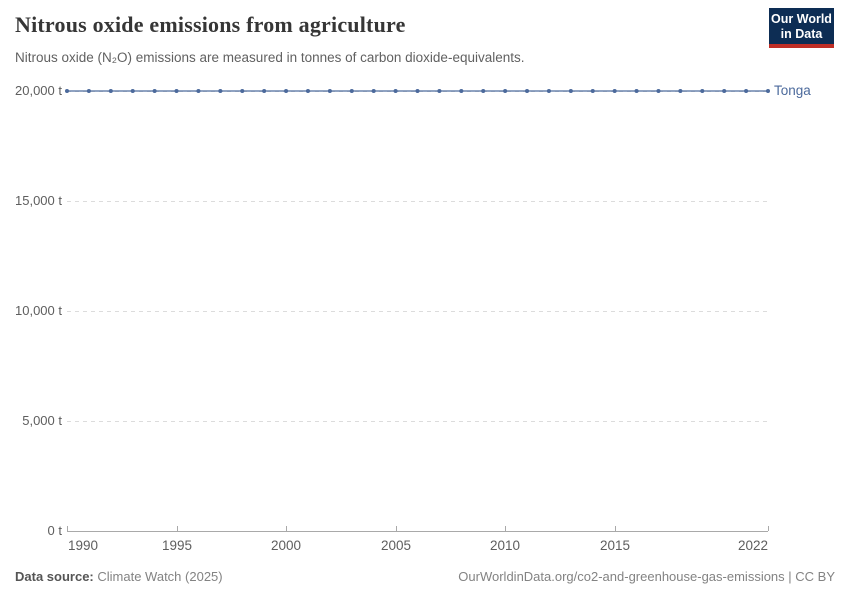 The height and width of the screenshot is (600, 850). Describe the element at coordinates (286, 545) in the screenshot. I see `x-axis-tick-label: 2000` at that location.